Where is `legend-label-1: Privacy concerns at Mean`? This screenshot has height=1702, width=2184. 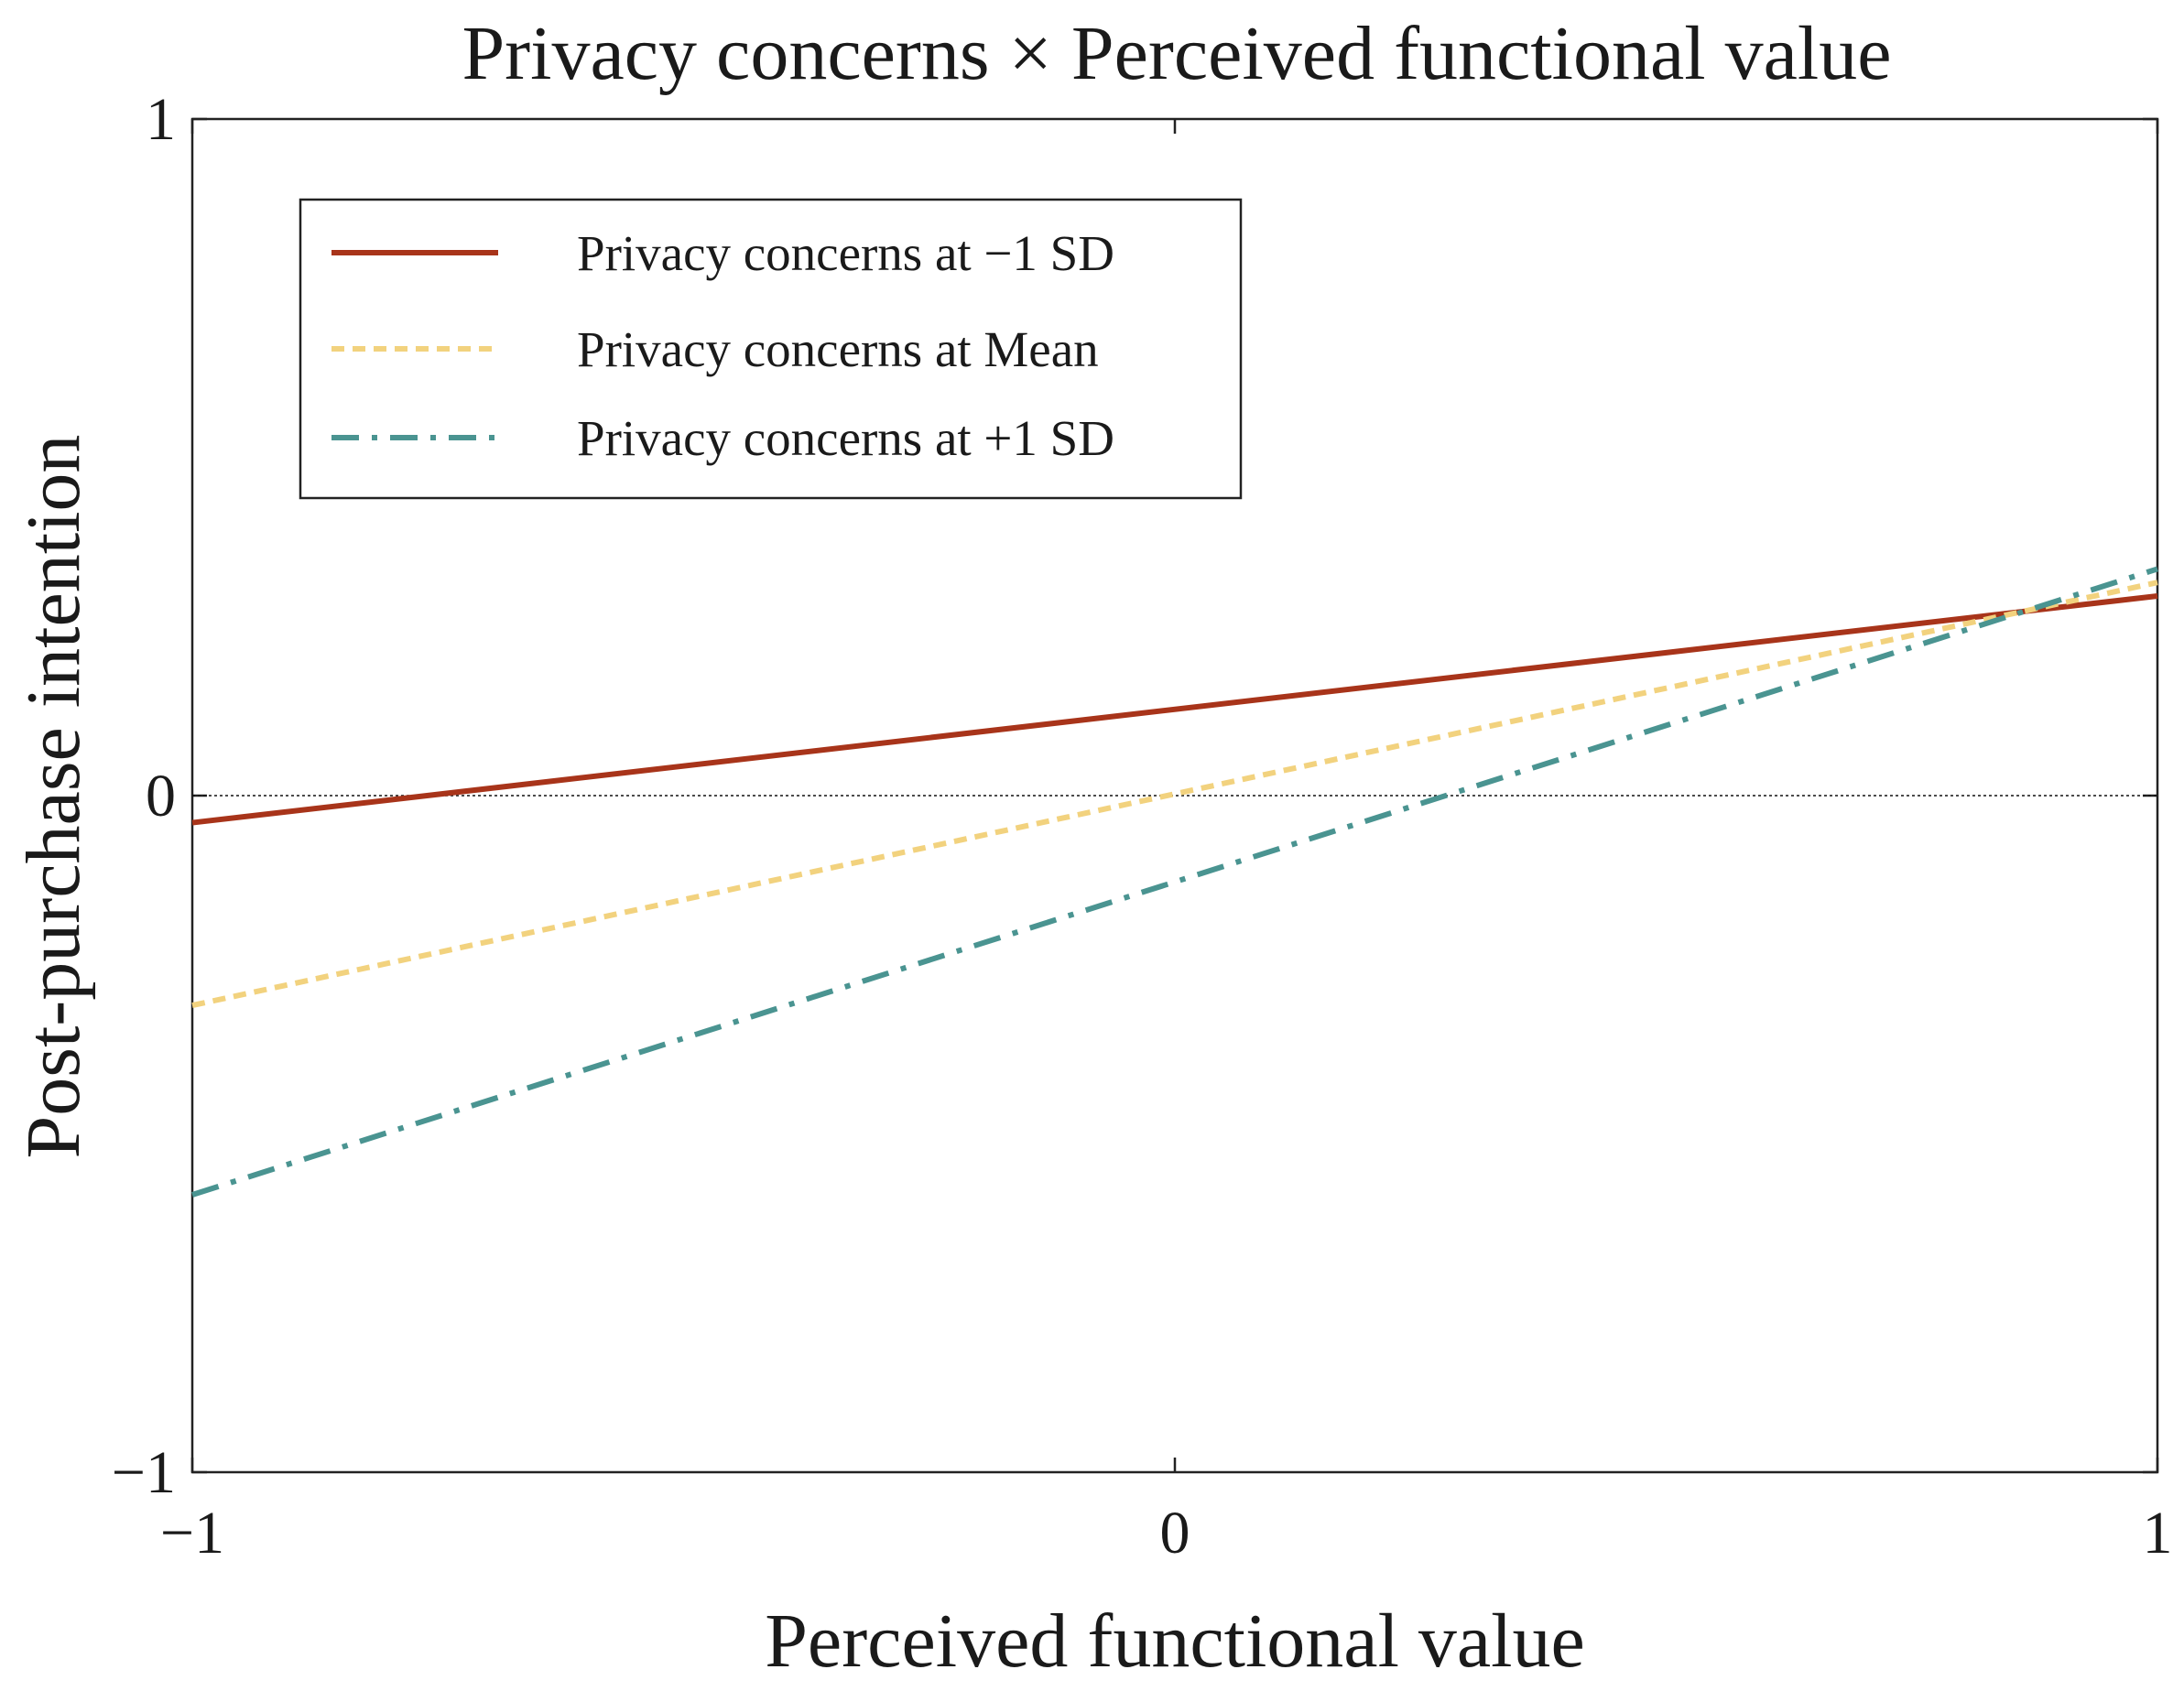 legend-label-1: Privacy concerns at Mean is located at coordinates (838, 349).